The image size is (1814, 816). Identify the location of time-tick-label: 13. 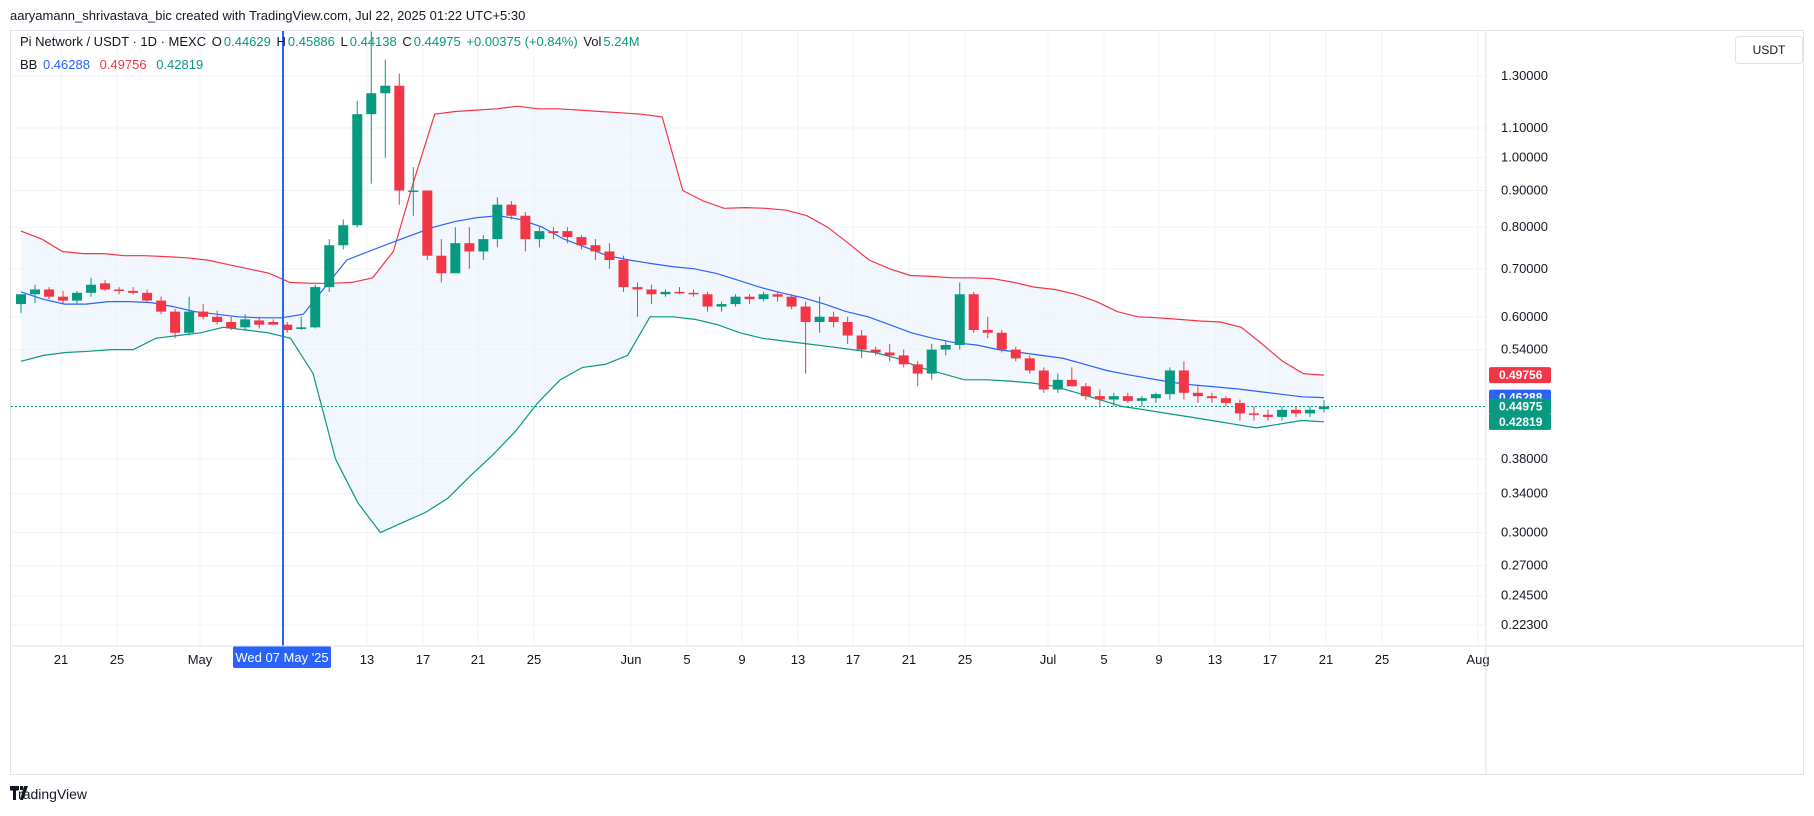
(798, 659).